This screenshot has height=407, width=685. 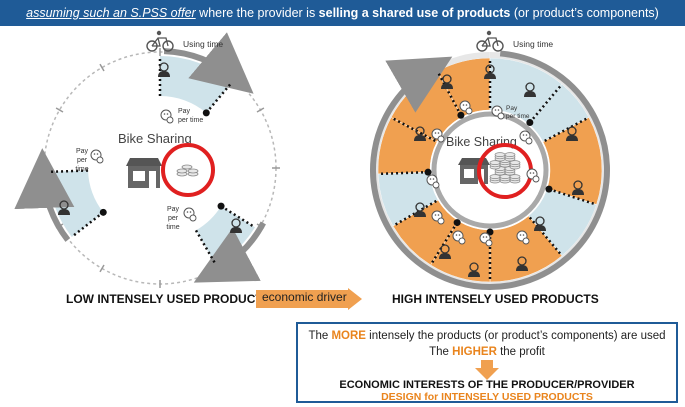 I want to click on left-top-usage-arc, so click(x=208, y=63).